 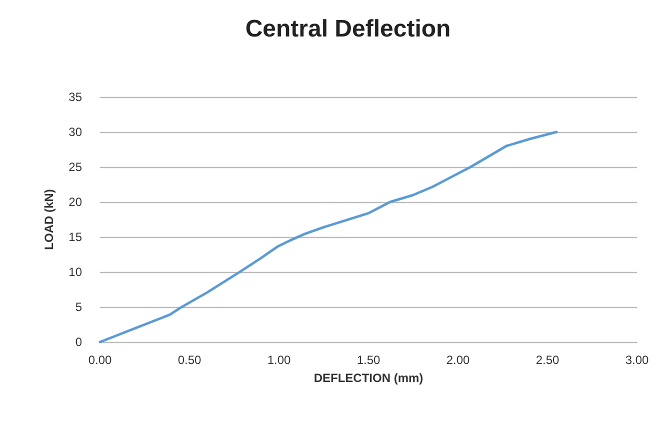 I want to click on x-tick-label: 1.00, so click(x=279, y=360).